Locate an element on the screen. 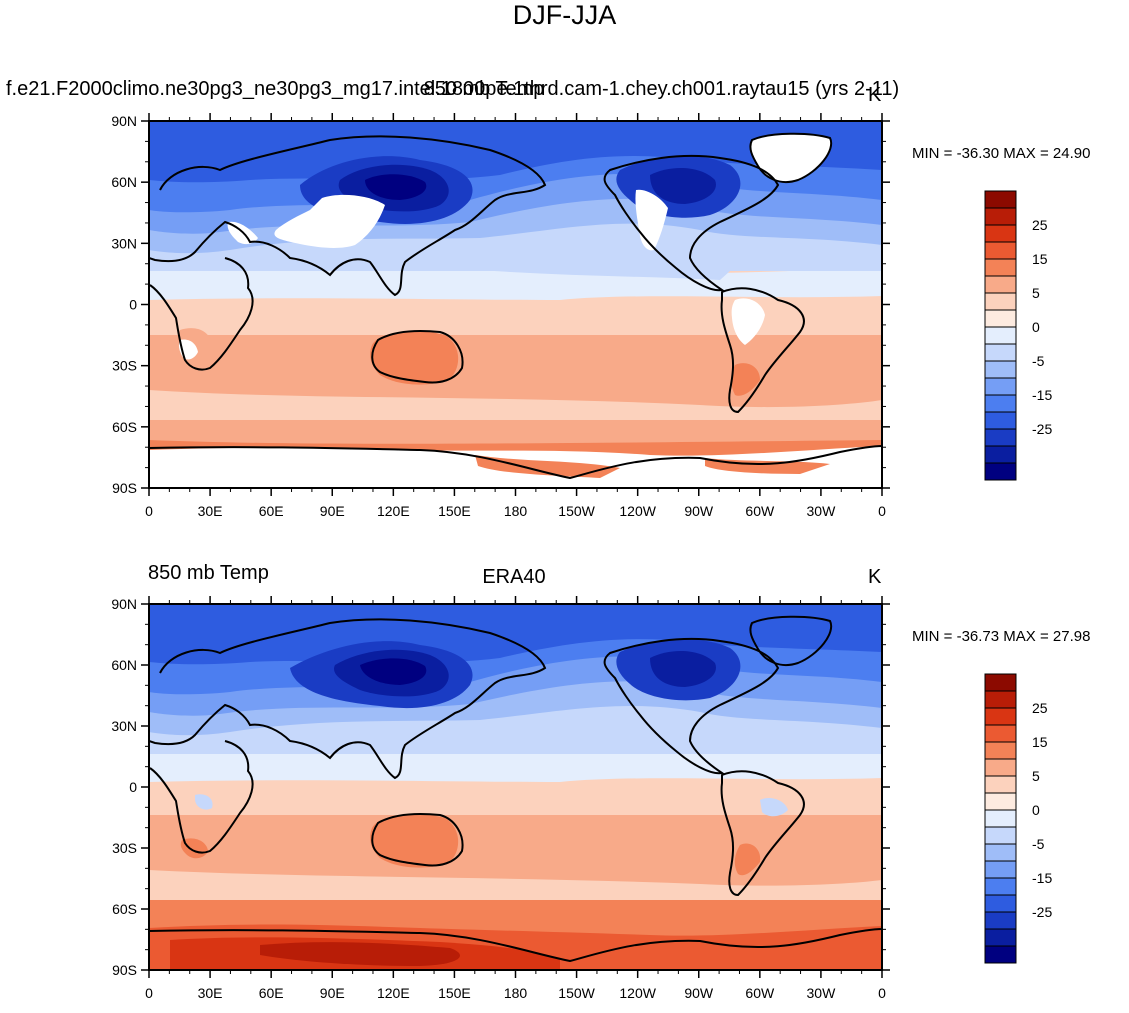 This screenshot has width=1129, height=1013. panel1-lon-tick-label: 60E is located at coordinates (271, 511).